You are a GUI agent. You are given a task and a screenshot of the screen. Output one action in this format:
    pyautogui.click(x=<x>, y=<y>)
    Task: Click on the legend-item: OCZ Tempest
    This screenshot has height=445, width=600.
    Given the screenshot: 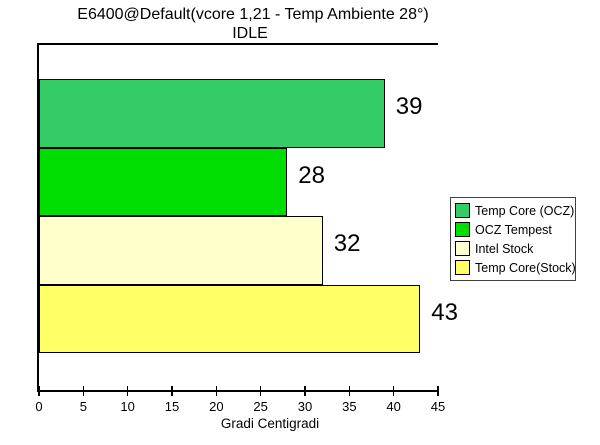 What is the action you would take?
    pyautogui.click(x=513, y=229)
    